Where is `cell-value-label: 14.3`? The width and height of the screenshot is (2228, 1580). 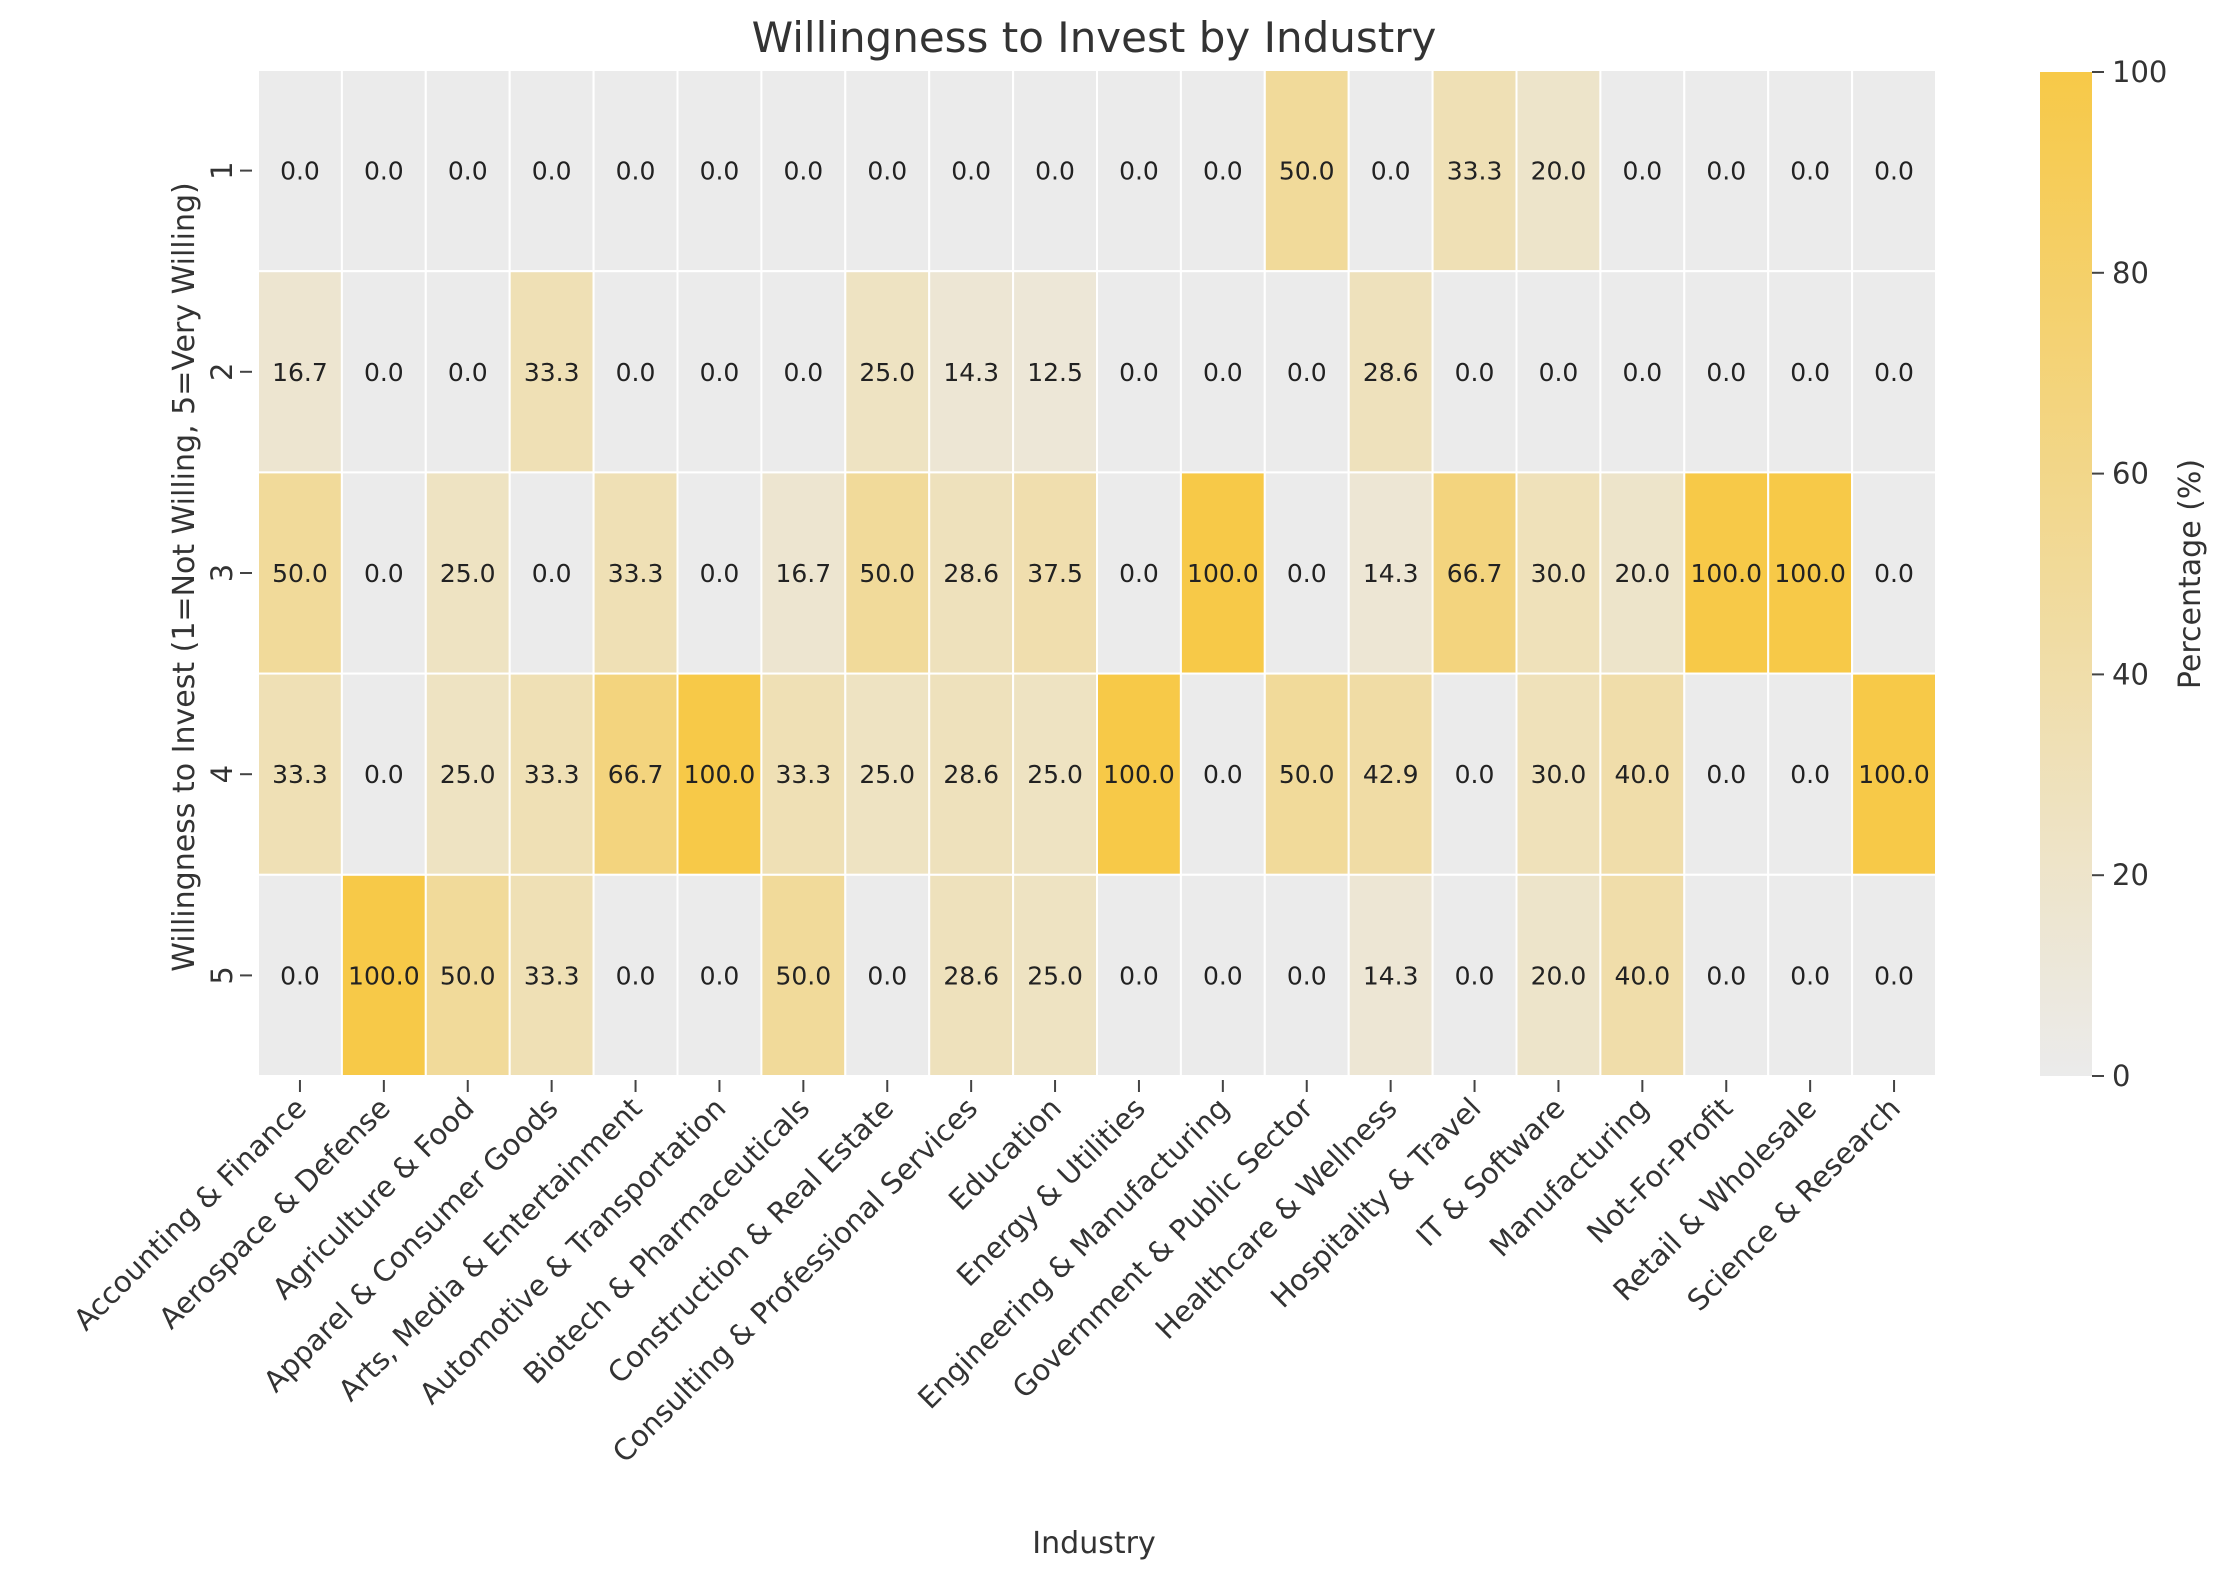 cell-value-label: 14.3 is located at coordinates (1391, 975).